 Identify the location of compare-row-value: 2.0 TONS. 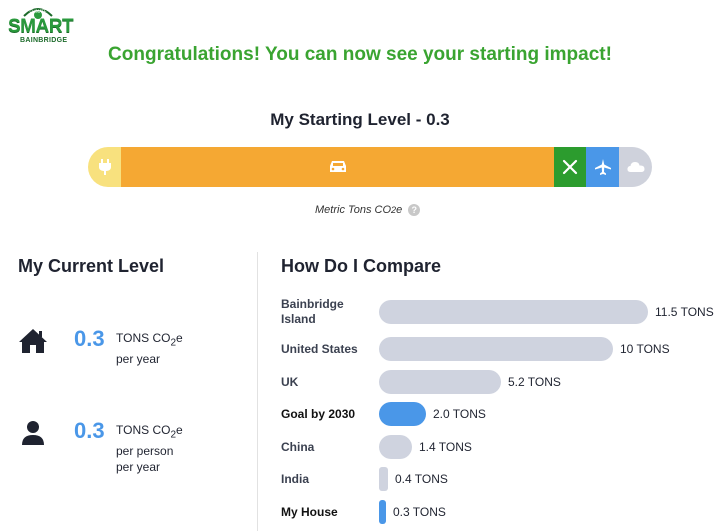
(459, 414).